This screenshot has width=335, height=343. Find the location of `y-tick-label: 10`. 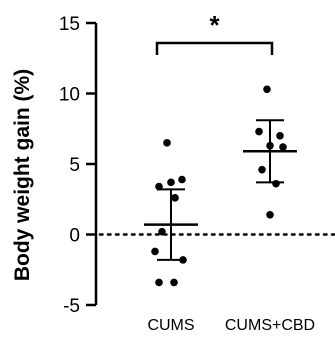

y-tick-label: 10 is located at coordinates (69, 95).